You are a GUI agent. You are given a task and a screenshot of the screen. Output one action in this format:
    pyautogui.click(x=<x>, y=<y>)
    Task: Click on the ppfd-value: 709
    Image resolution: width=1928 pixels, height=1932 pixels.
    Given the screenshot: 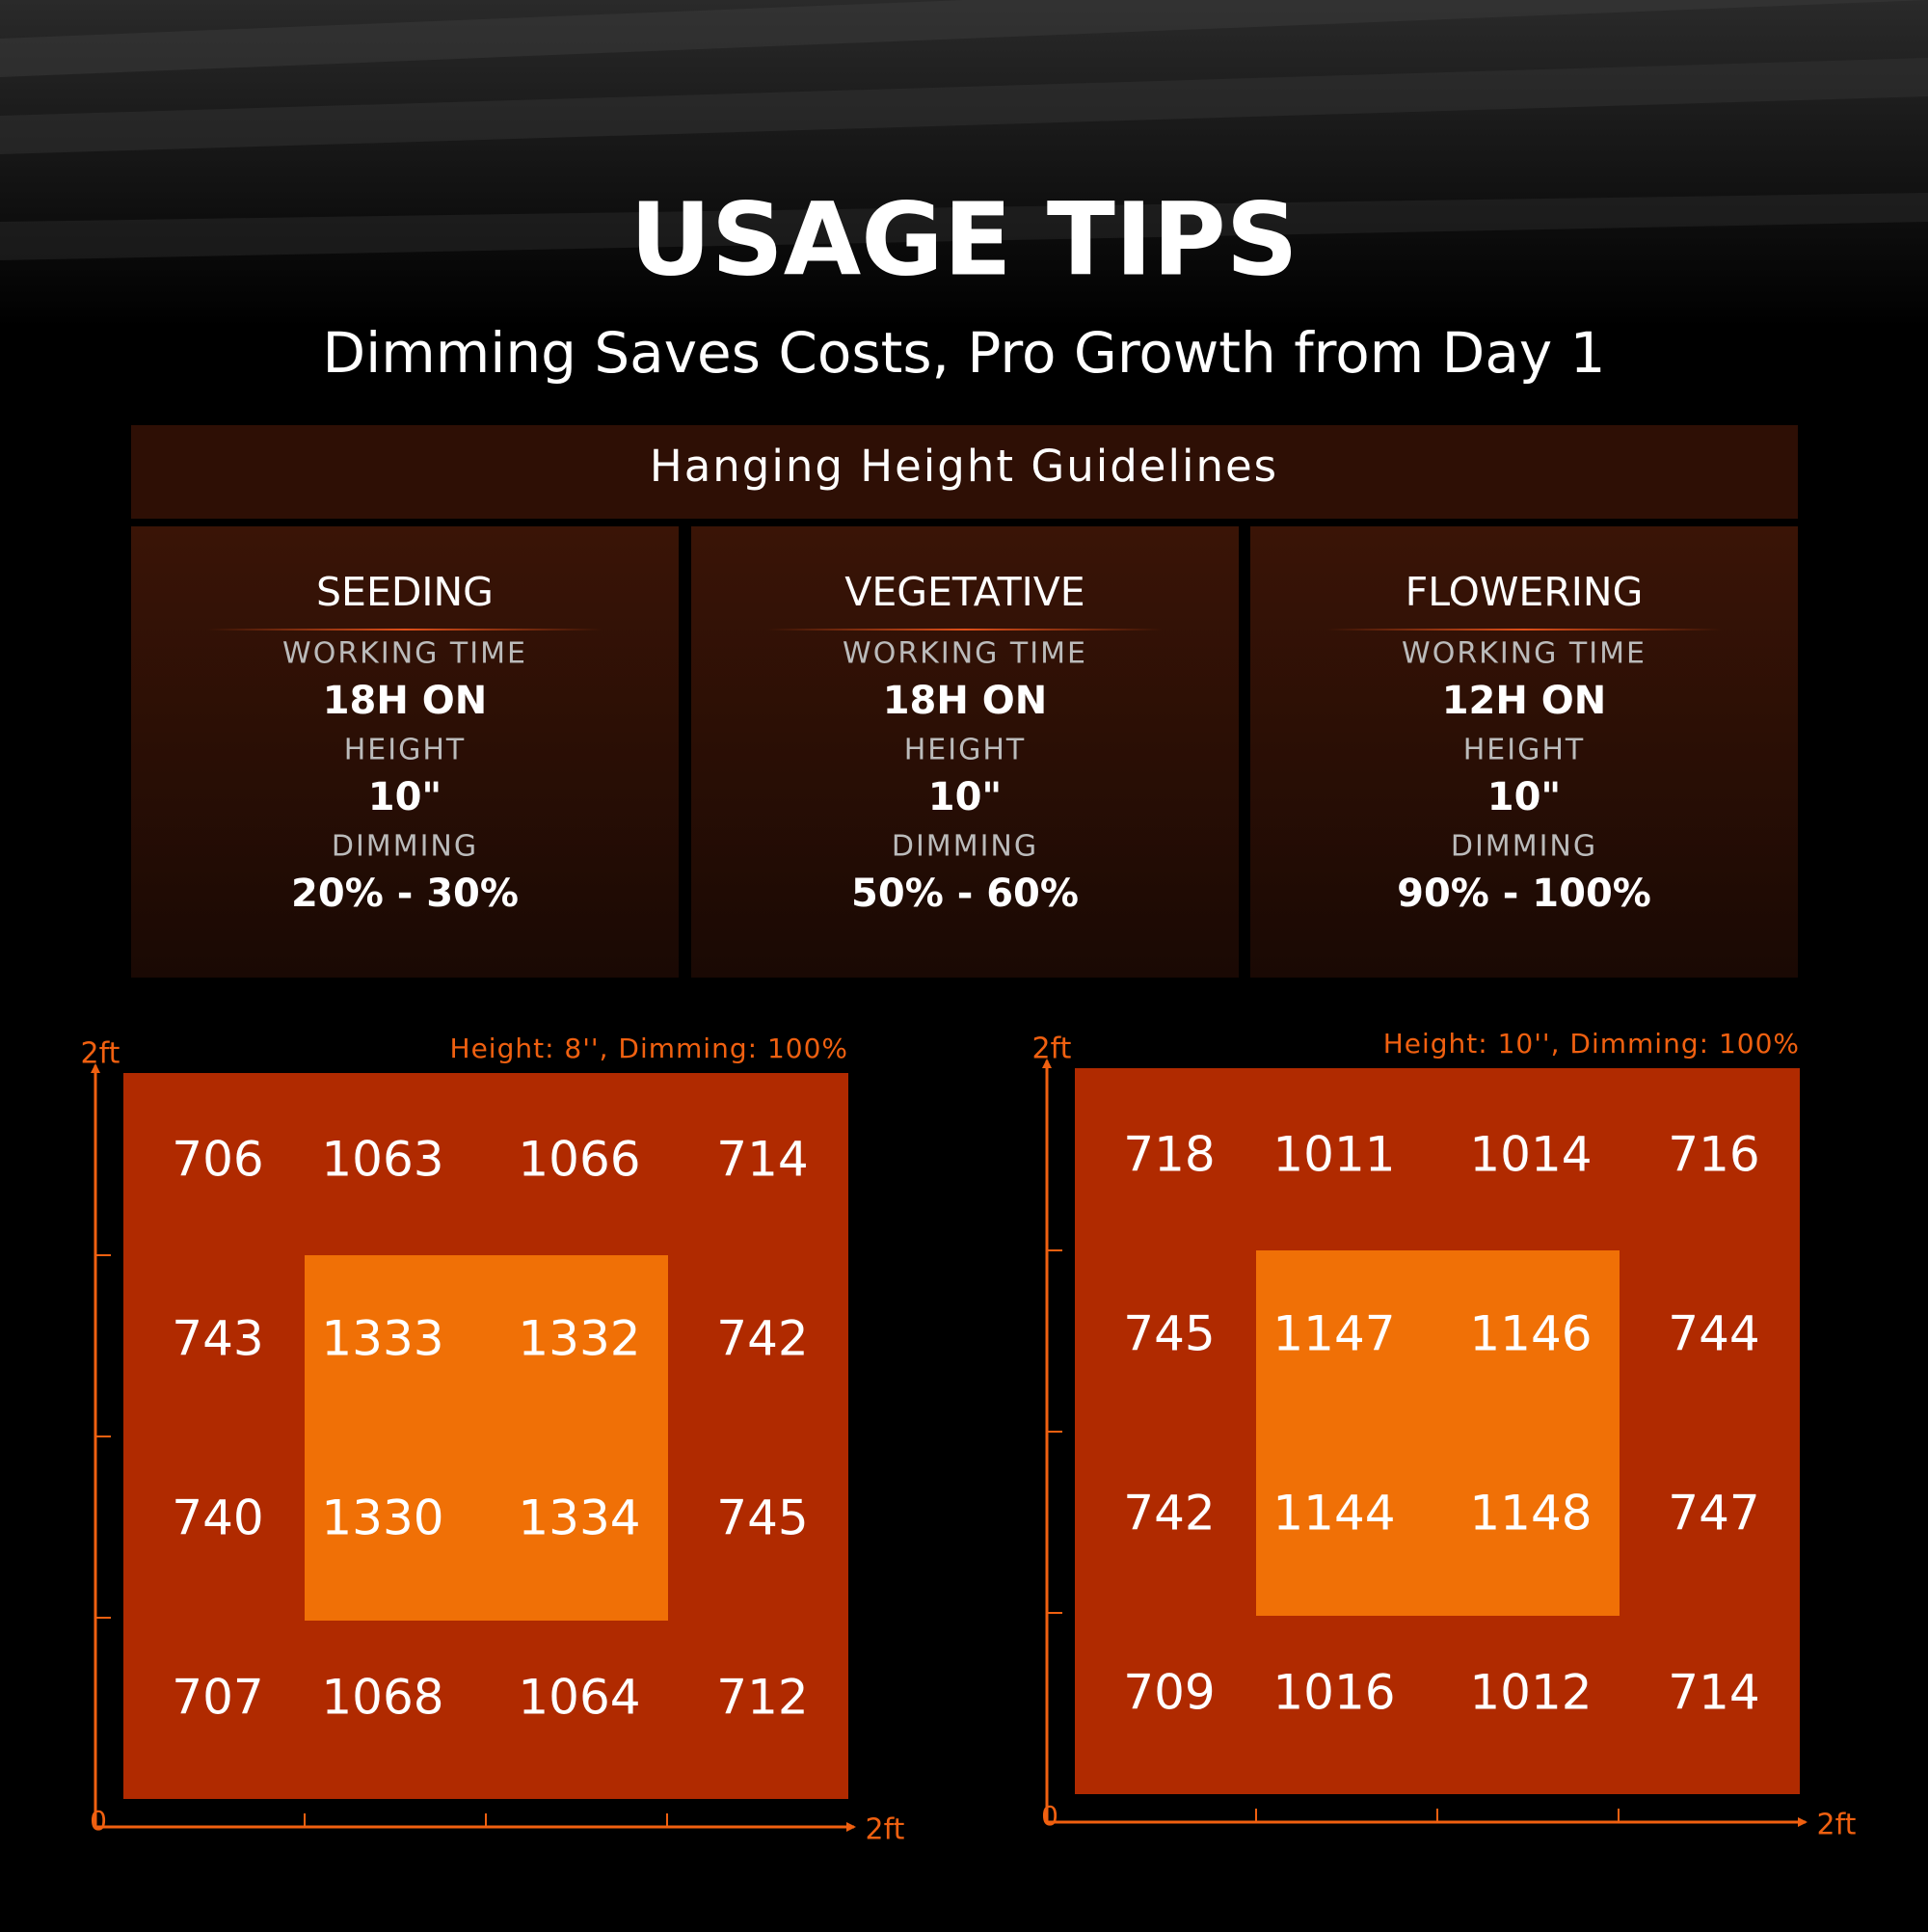 What is the action you would take?
    pyautogui.click(x=1169, y=1693)
    